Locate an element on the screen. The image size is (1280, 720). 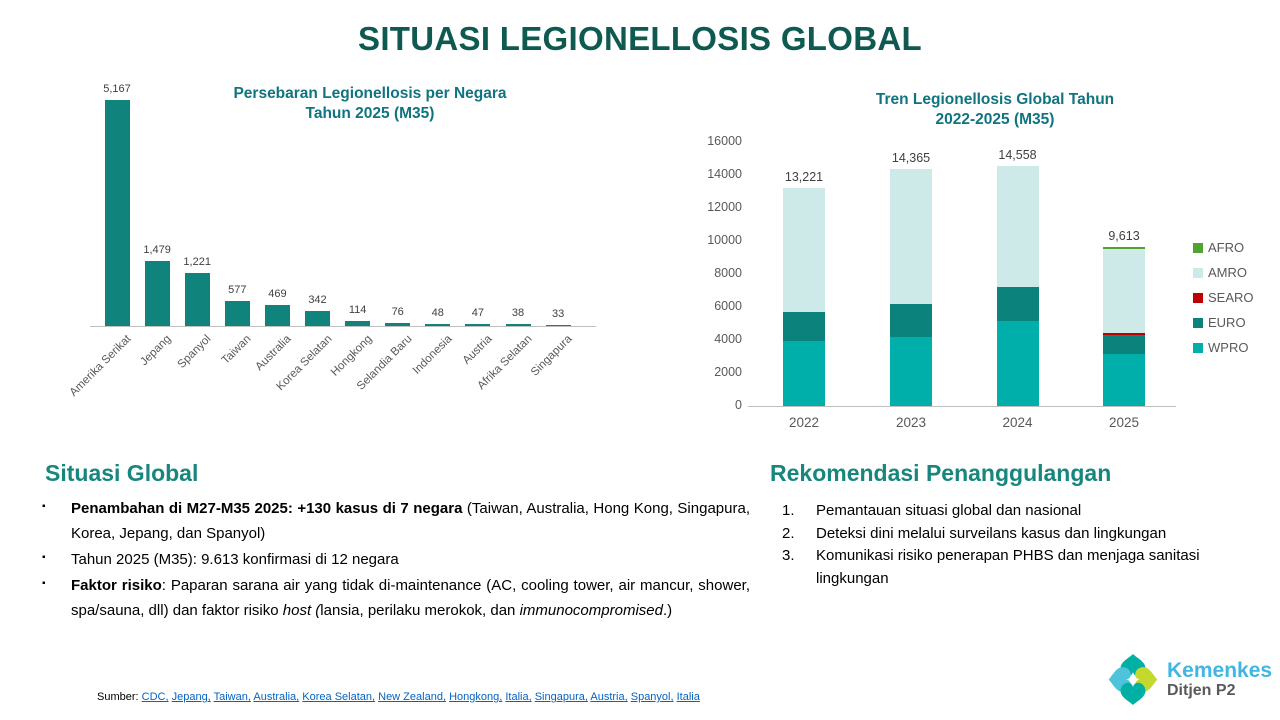
y-axis-tick-label: 14000 is located at coordinates (724, 174).